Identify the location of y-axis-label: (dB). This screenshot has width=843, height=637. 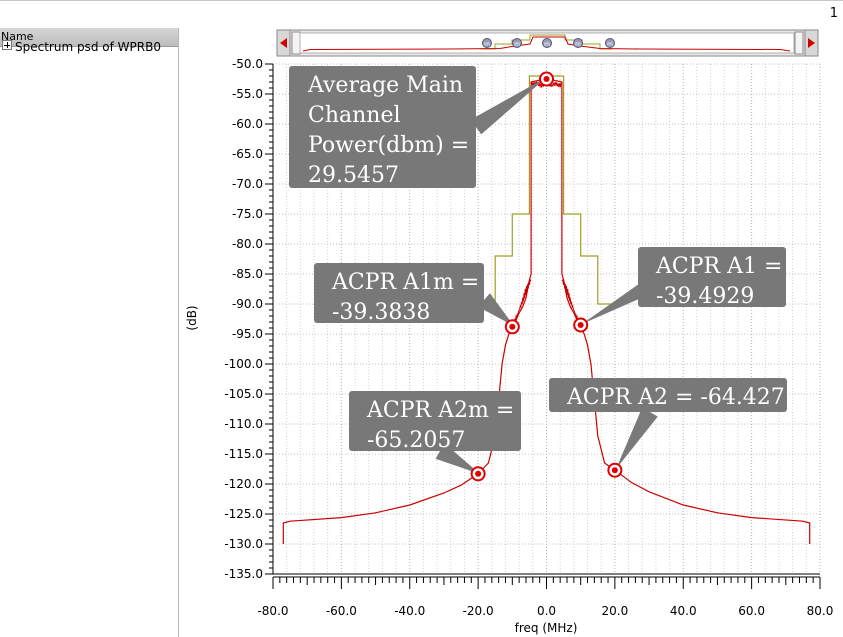
(192, 317).